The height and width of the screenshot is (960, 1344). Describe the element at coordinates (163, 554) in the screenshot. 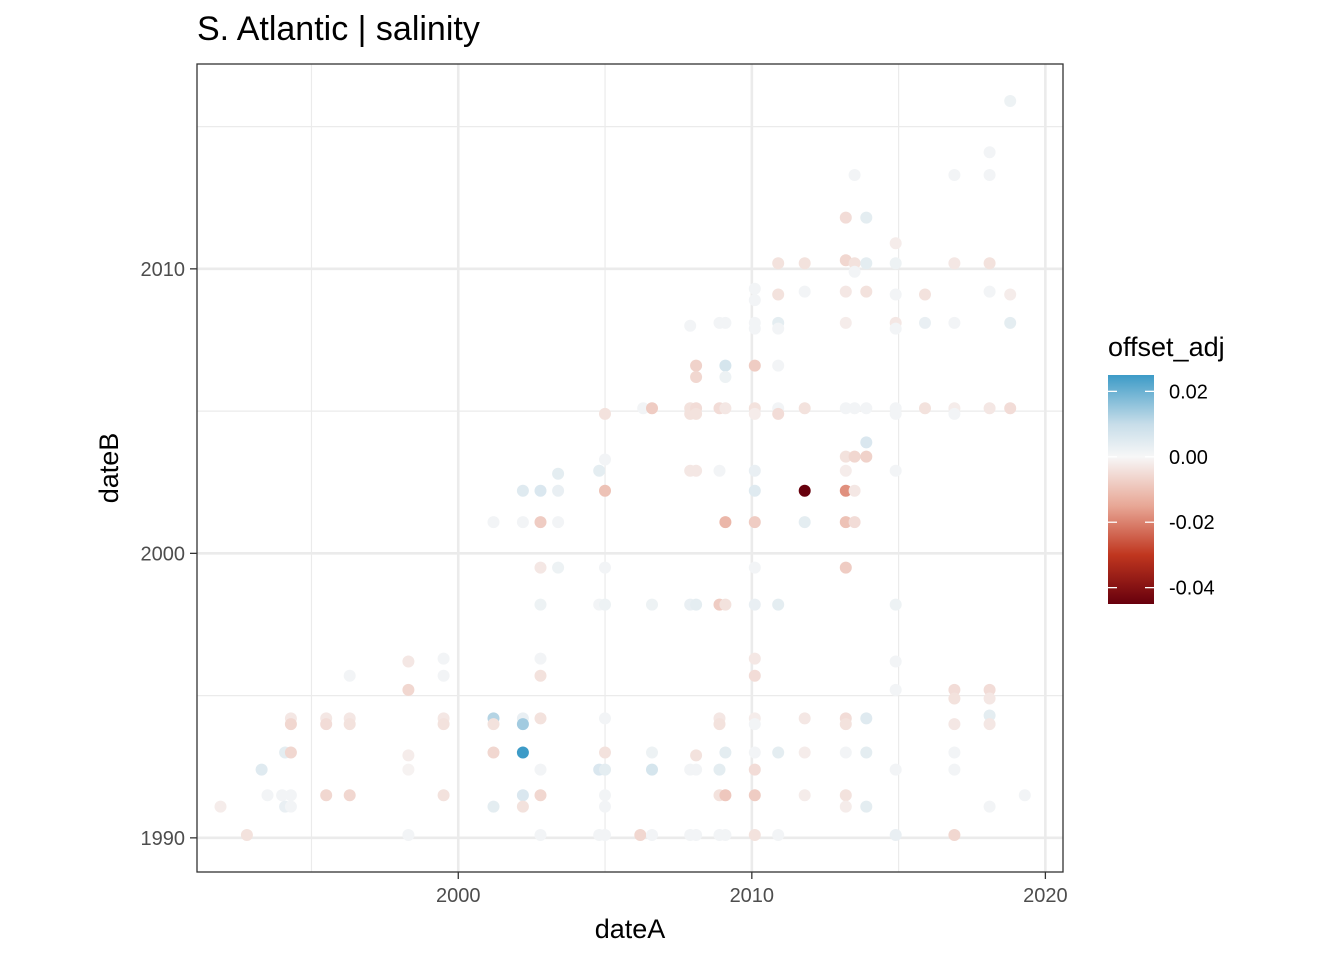

I see `y-tick-label: 2000` at that location.